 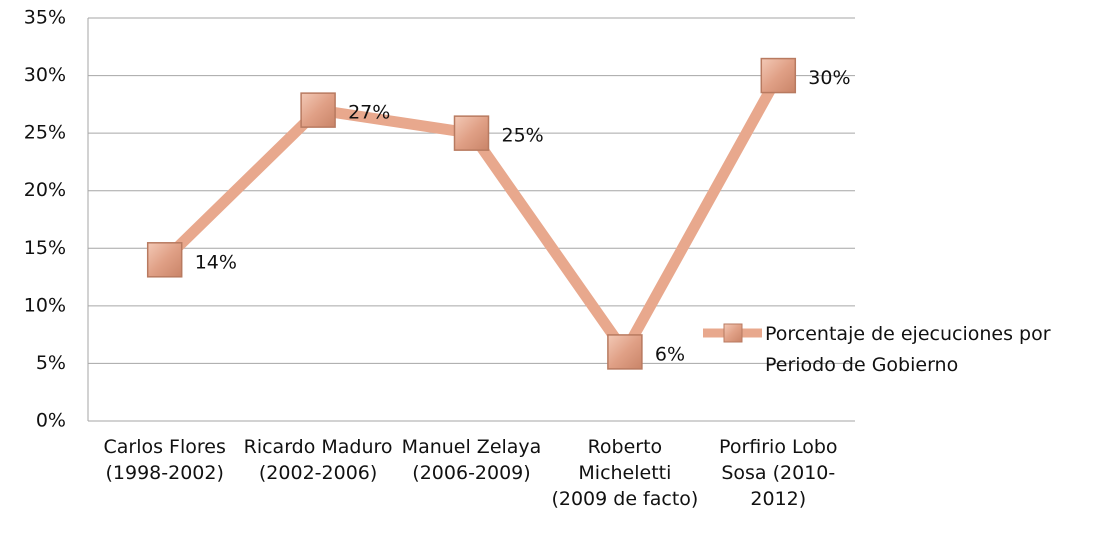 What do you see at coordinates (733, 333) in the screenshot?
I see `legend-marker` at bounding box center [733, 333].